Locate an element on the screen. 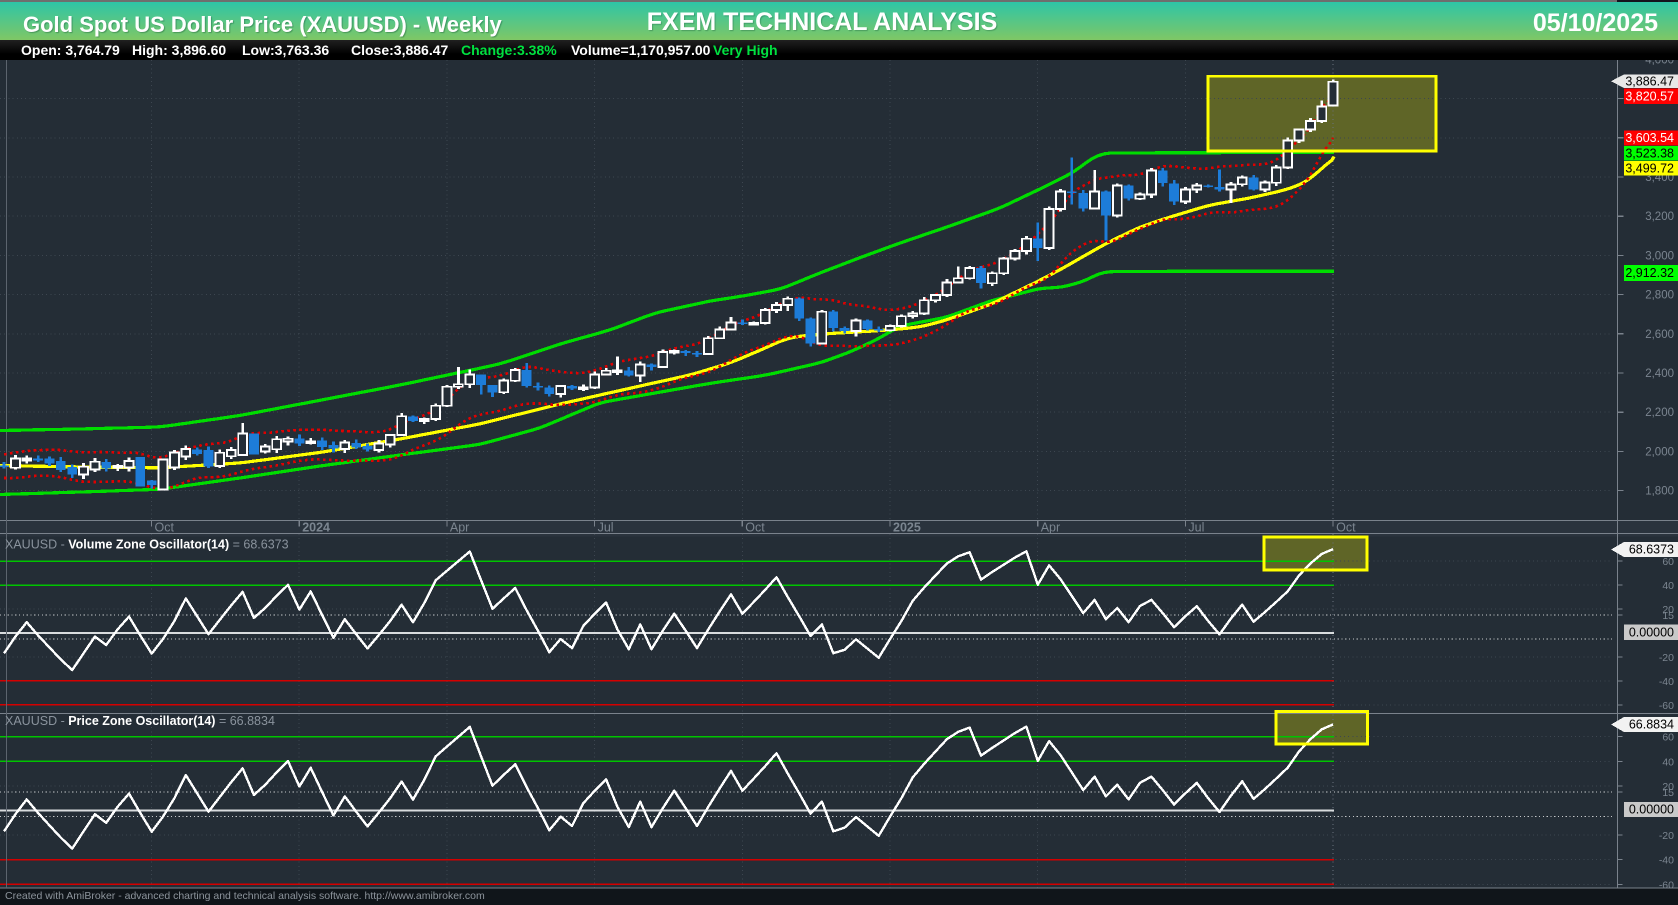 The image size is (1678, 905). svg-text: 3,820.57 is located at coordinates (1649, 96).